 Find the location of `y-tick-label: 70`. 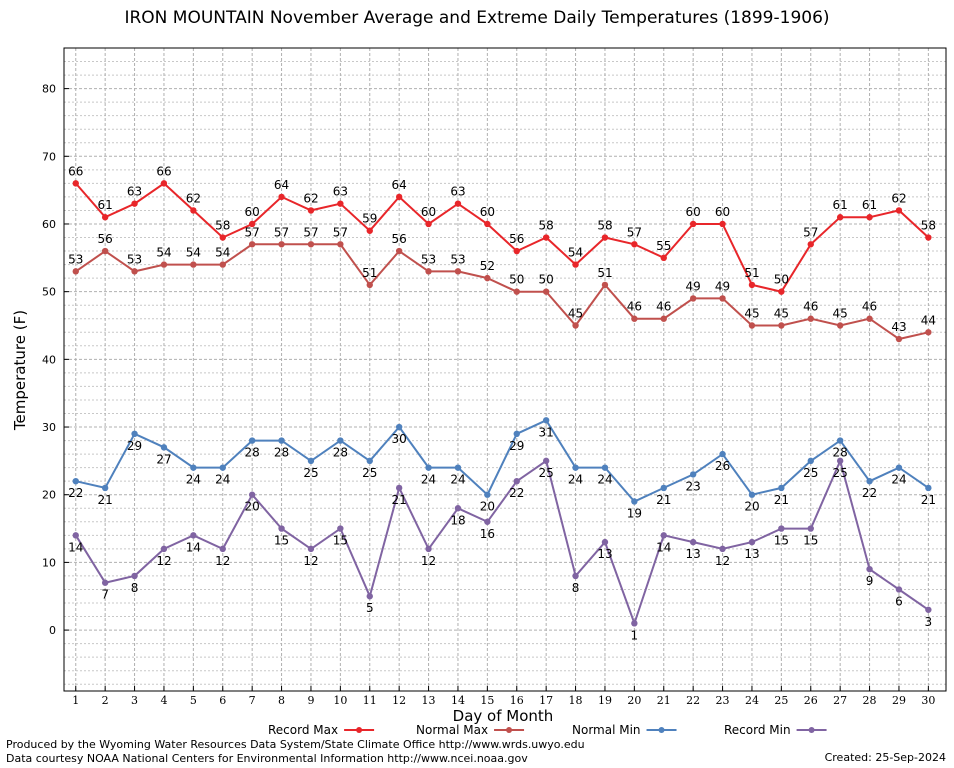

y-tick-label: 70 is located at coordinates (49, 156).